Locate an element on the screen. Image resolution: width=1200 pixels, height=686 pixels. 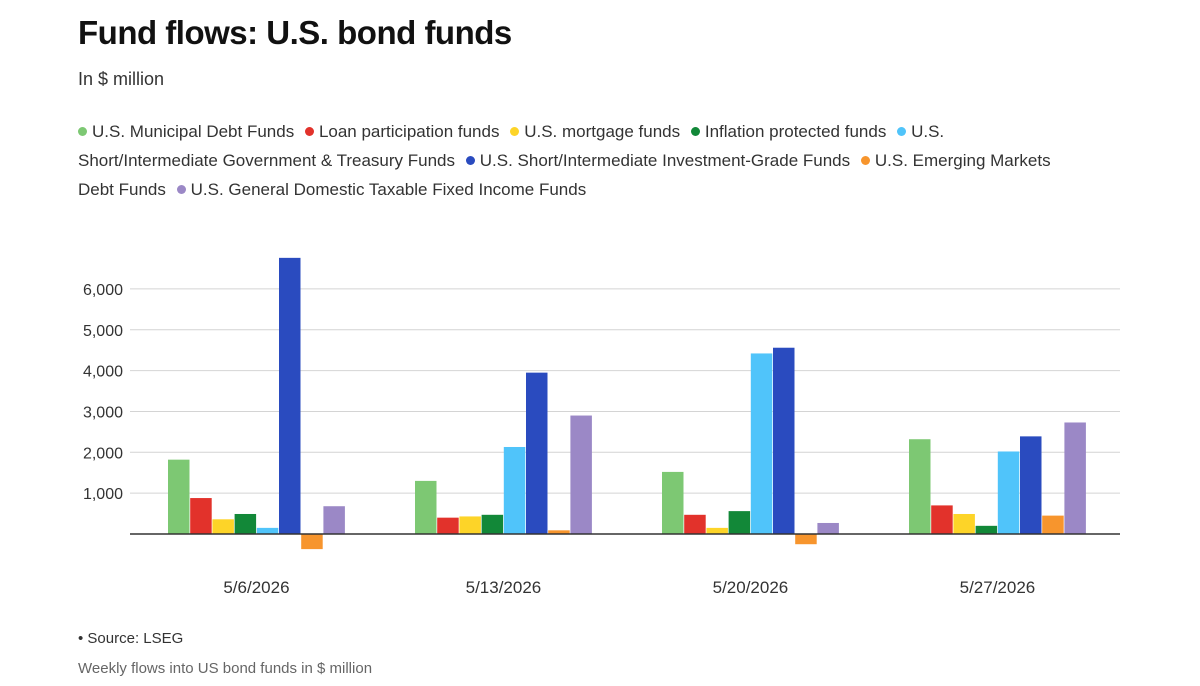
legend-item: U.S. Emerging Markets Debt Funds is located at coordinates (564, 175).